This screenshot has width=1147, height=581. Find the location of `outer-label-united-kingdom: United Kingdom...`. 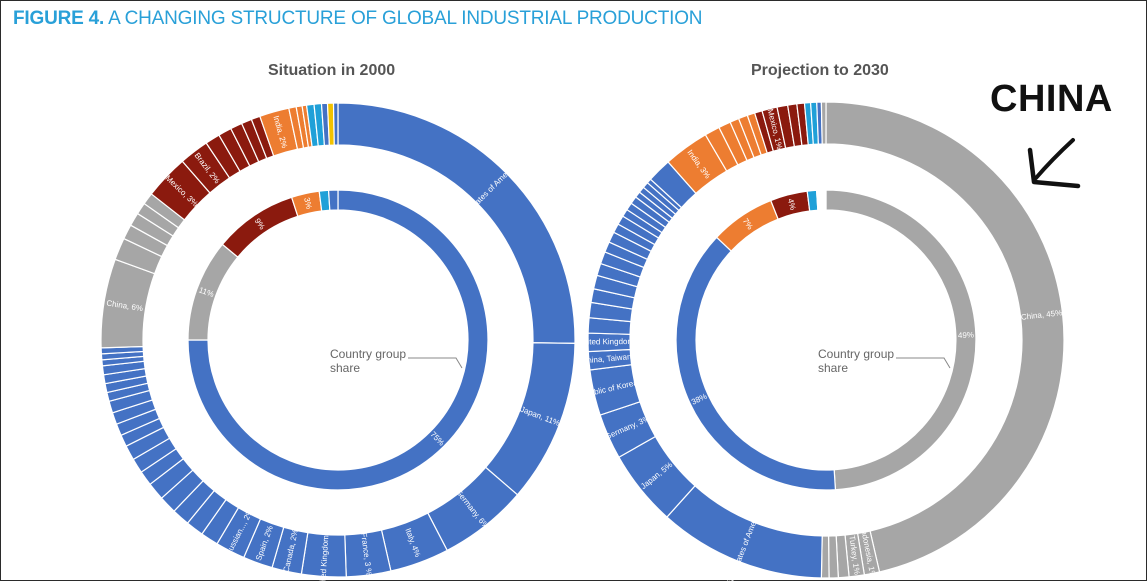

outer-label-united-kingdom: United Kingdom... is located at coordinates (609, 342).